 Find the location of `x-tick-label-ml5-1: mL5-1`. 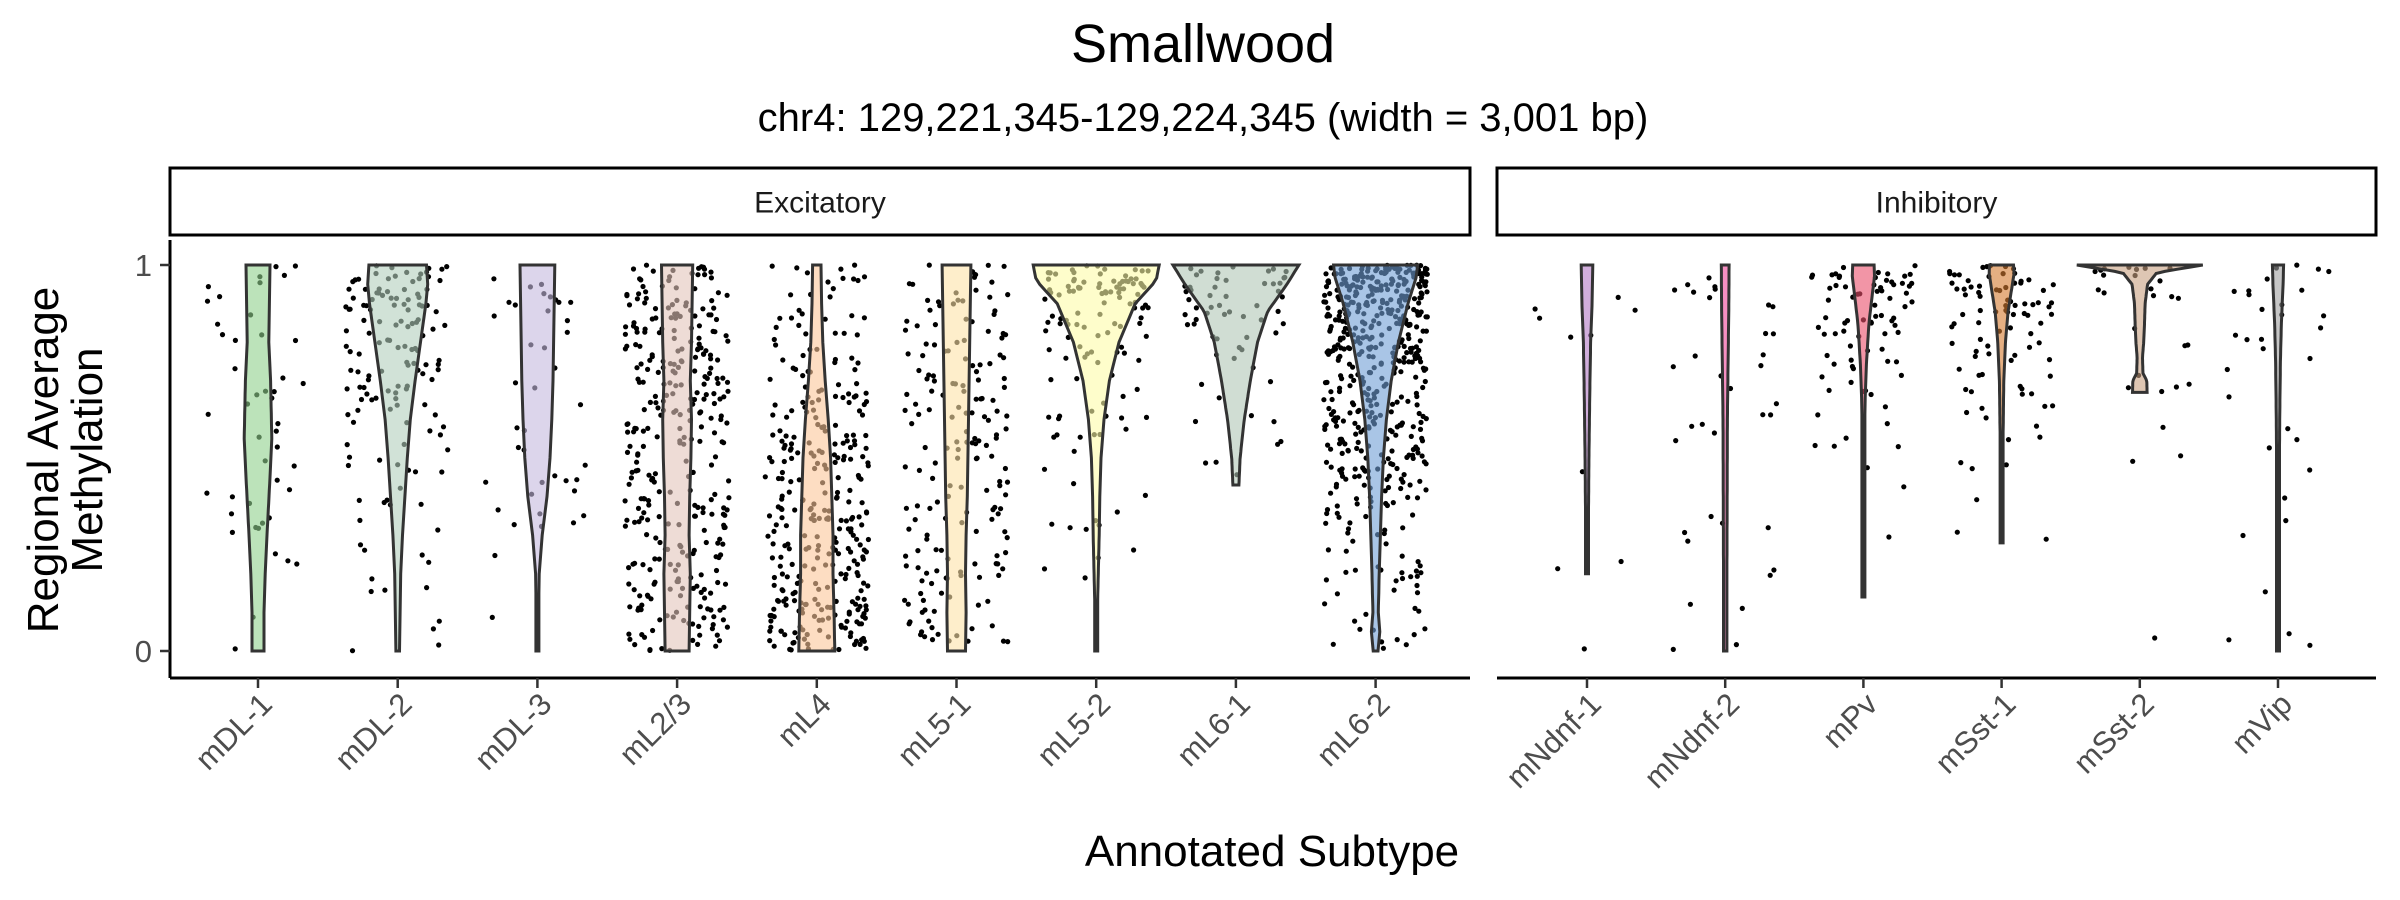

x-tick-label-ml5-1: mL5-1 is located at coordinates (934, 729).